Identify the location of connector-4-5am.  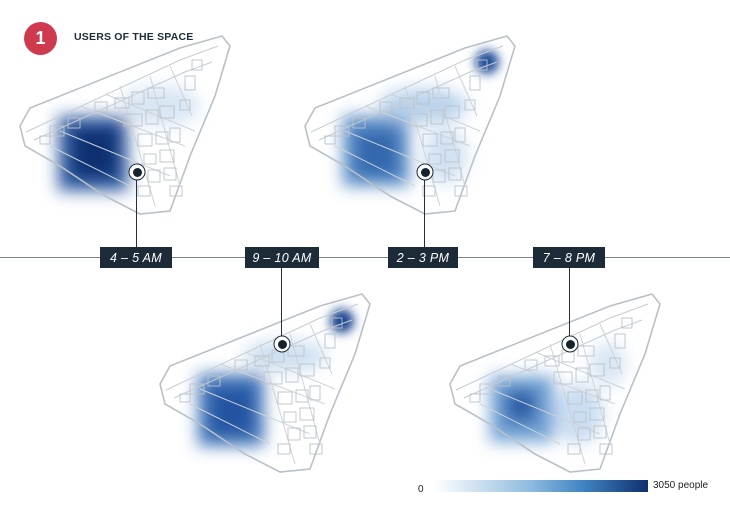
(136, 210).